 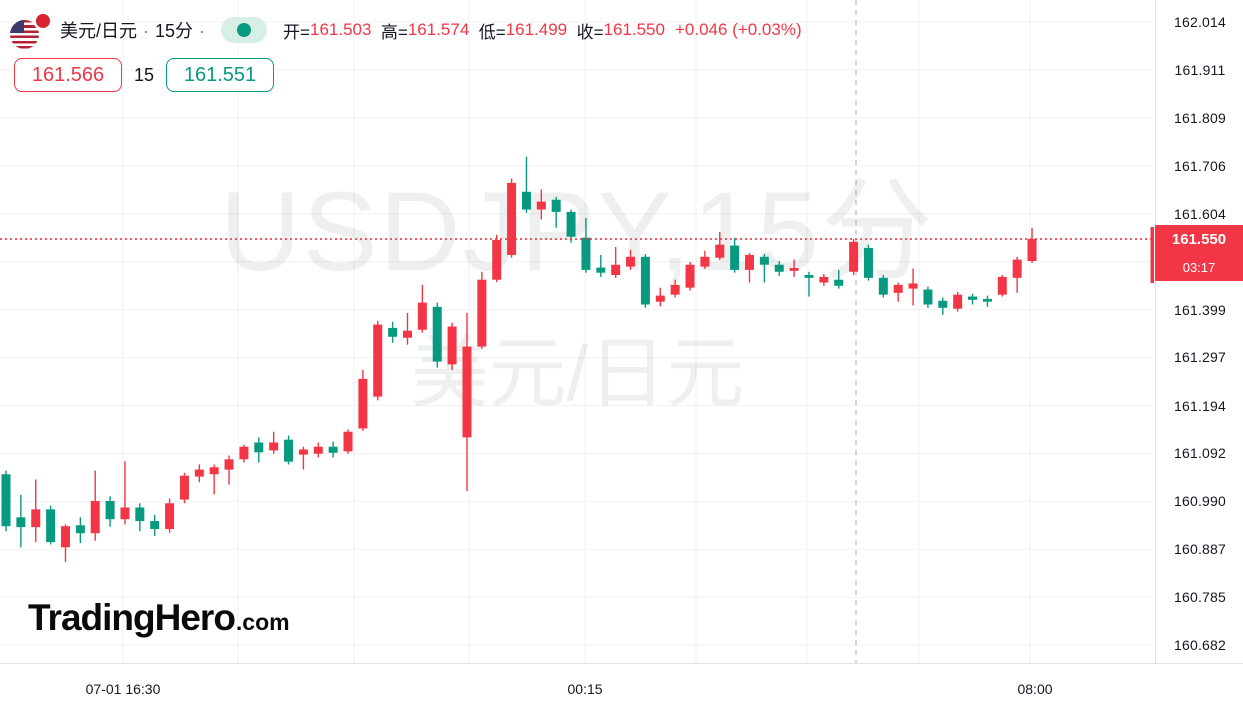 What do you see at coordinates (144, 74) in the screenshot?
I see `spread-value: 15` at bounding box center [144, 74].